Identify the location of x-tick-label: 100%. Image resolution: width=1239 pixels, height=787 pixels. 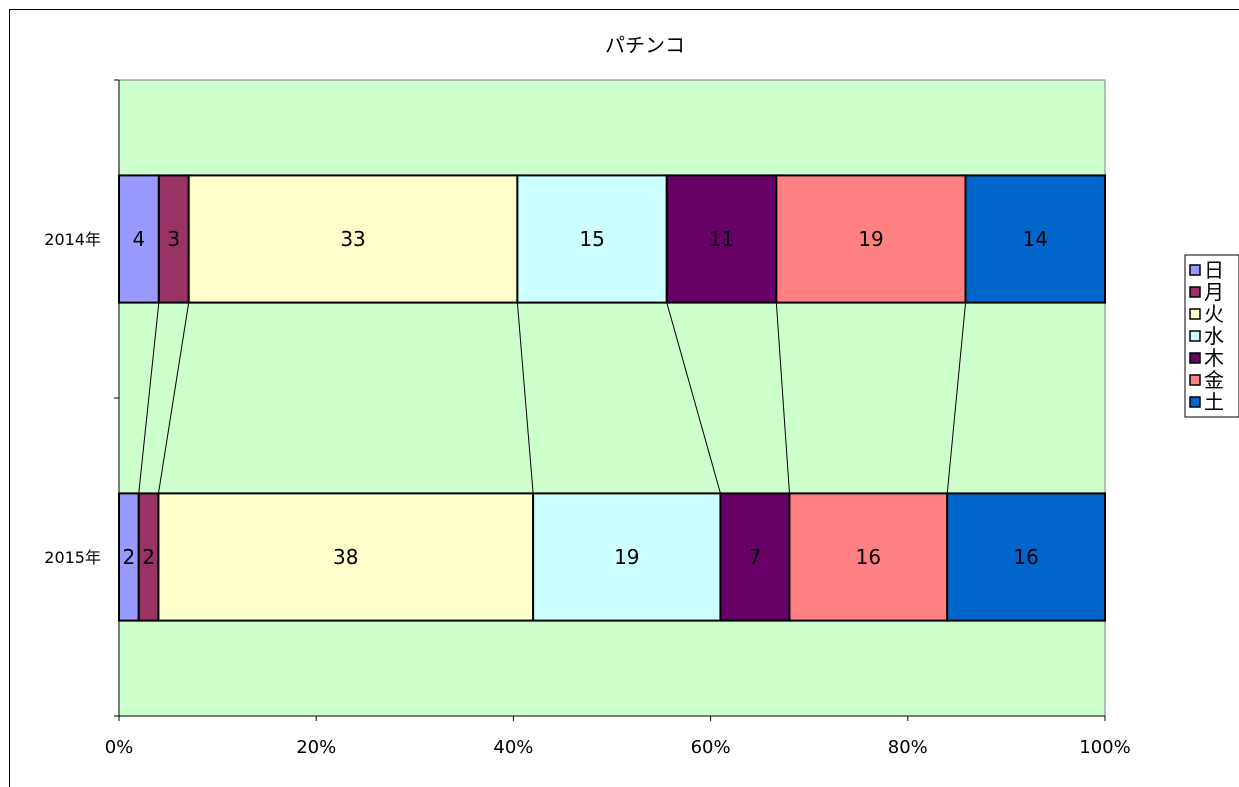
(1104, 747).